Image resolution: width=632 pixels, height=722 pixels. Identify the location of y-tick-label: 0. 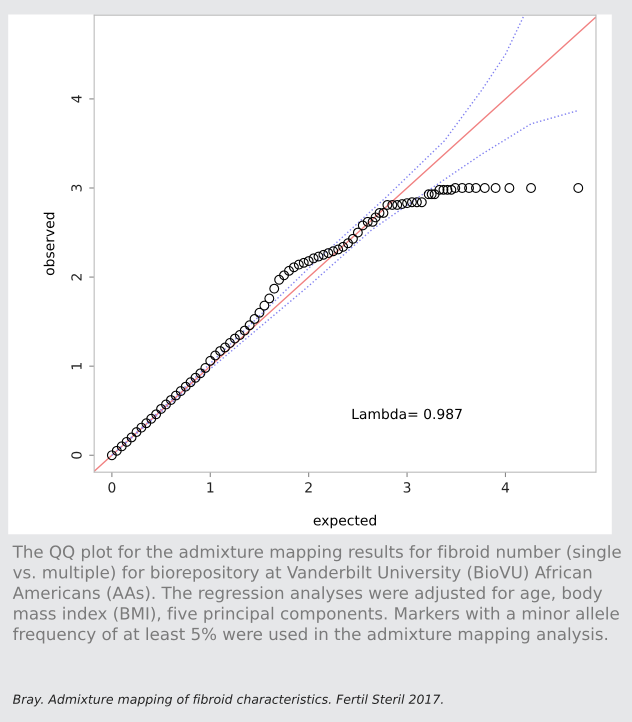
(76, 455).